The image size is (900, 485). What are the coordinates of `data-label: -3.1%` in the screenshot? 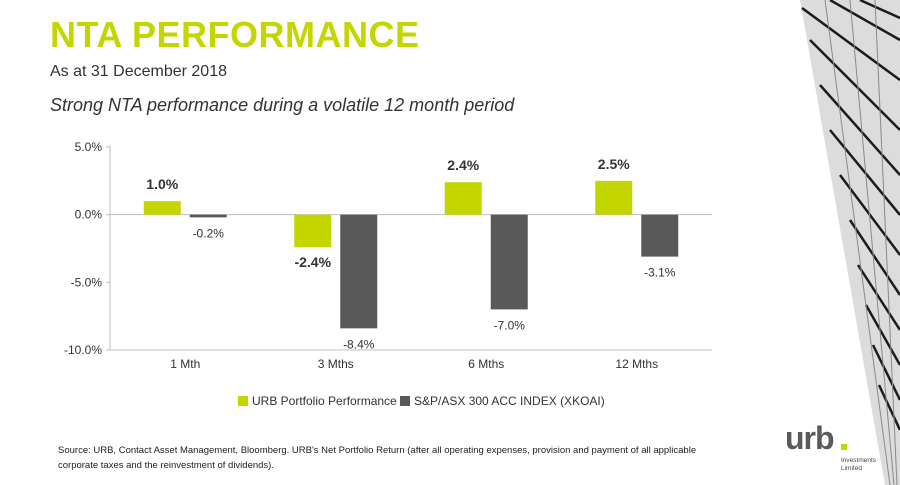 It's located at (660, 273).